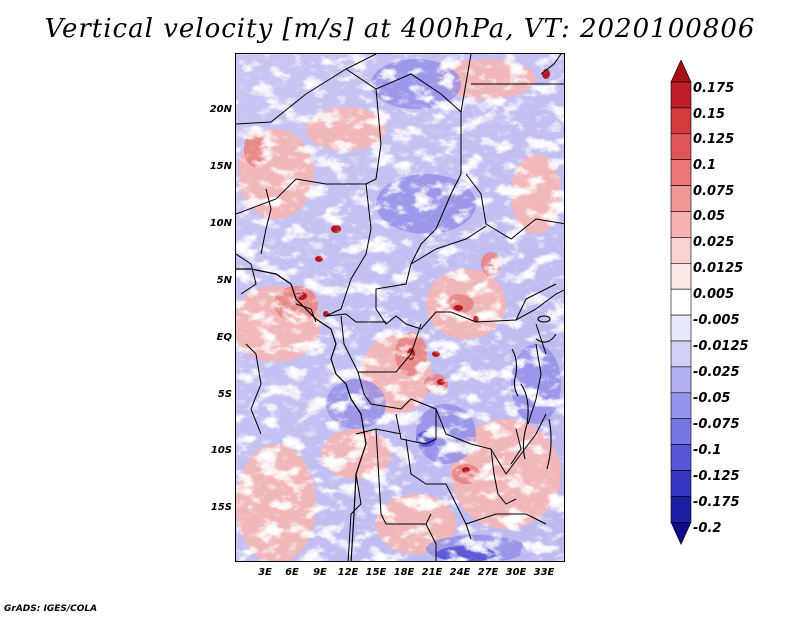 This screenshot has height=618, width=800. Describe the element at coordinates (709, 114) in the screenshot. I see `colorbar-label: 0.15` at that location.